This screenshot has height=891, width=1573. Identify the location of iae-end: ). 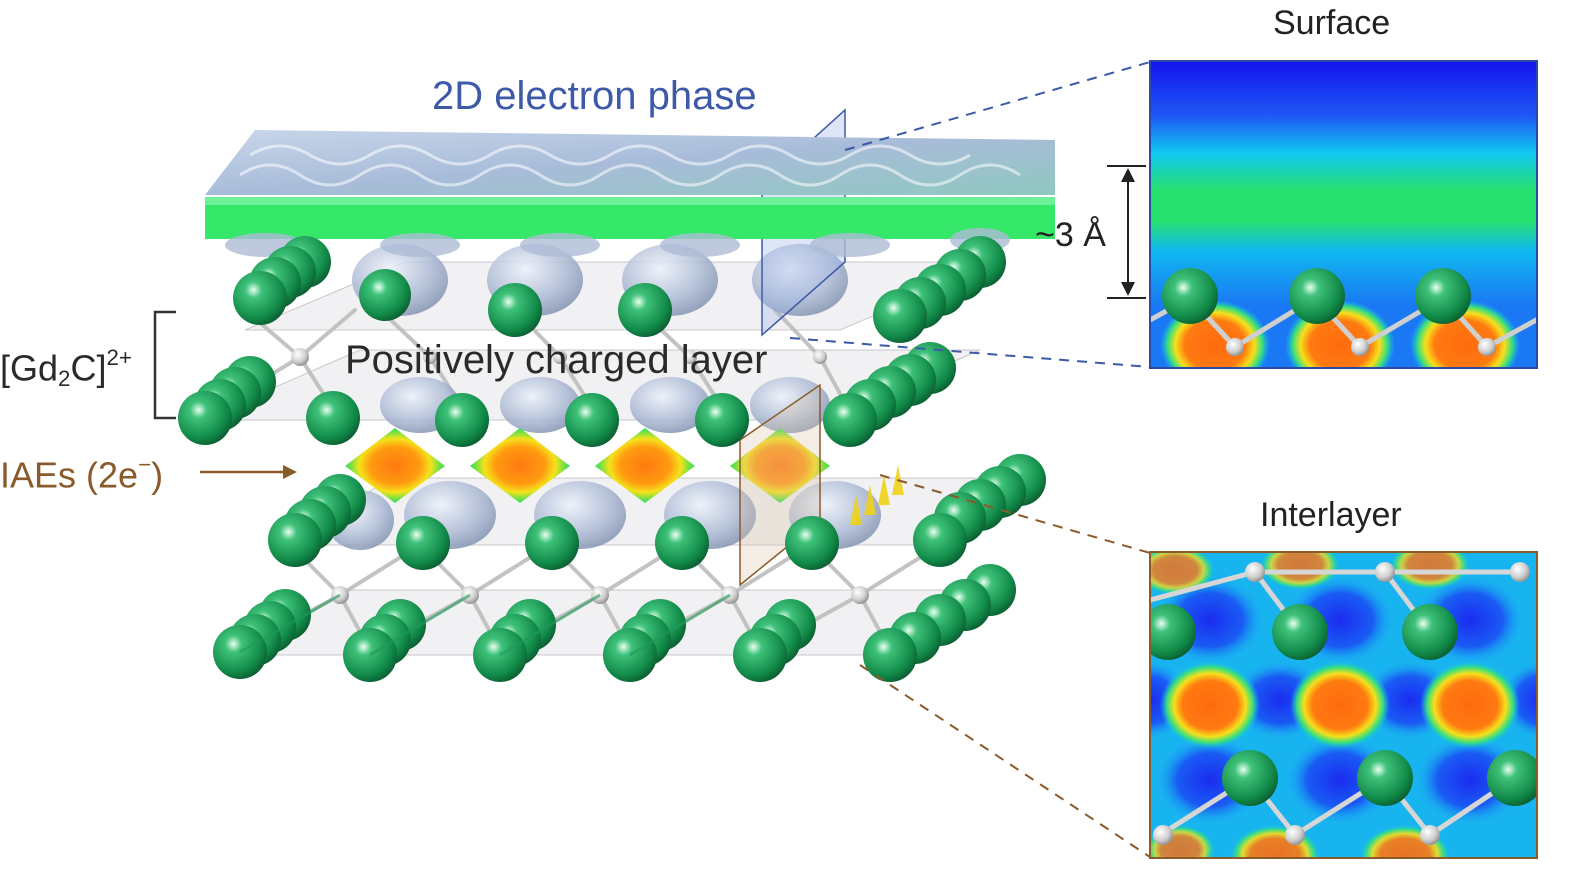
(157, 475).